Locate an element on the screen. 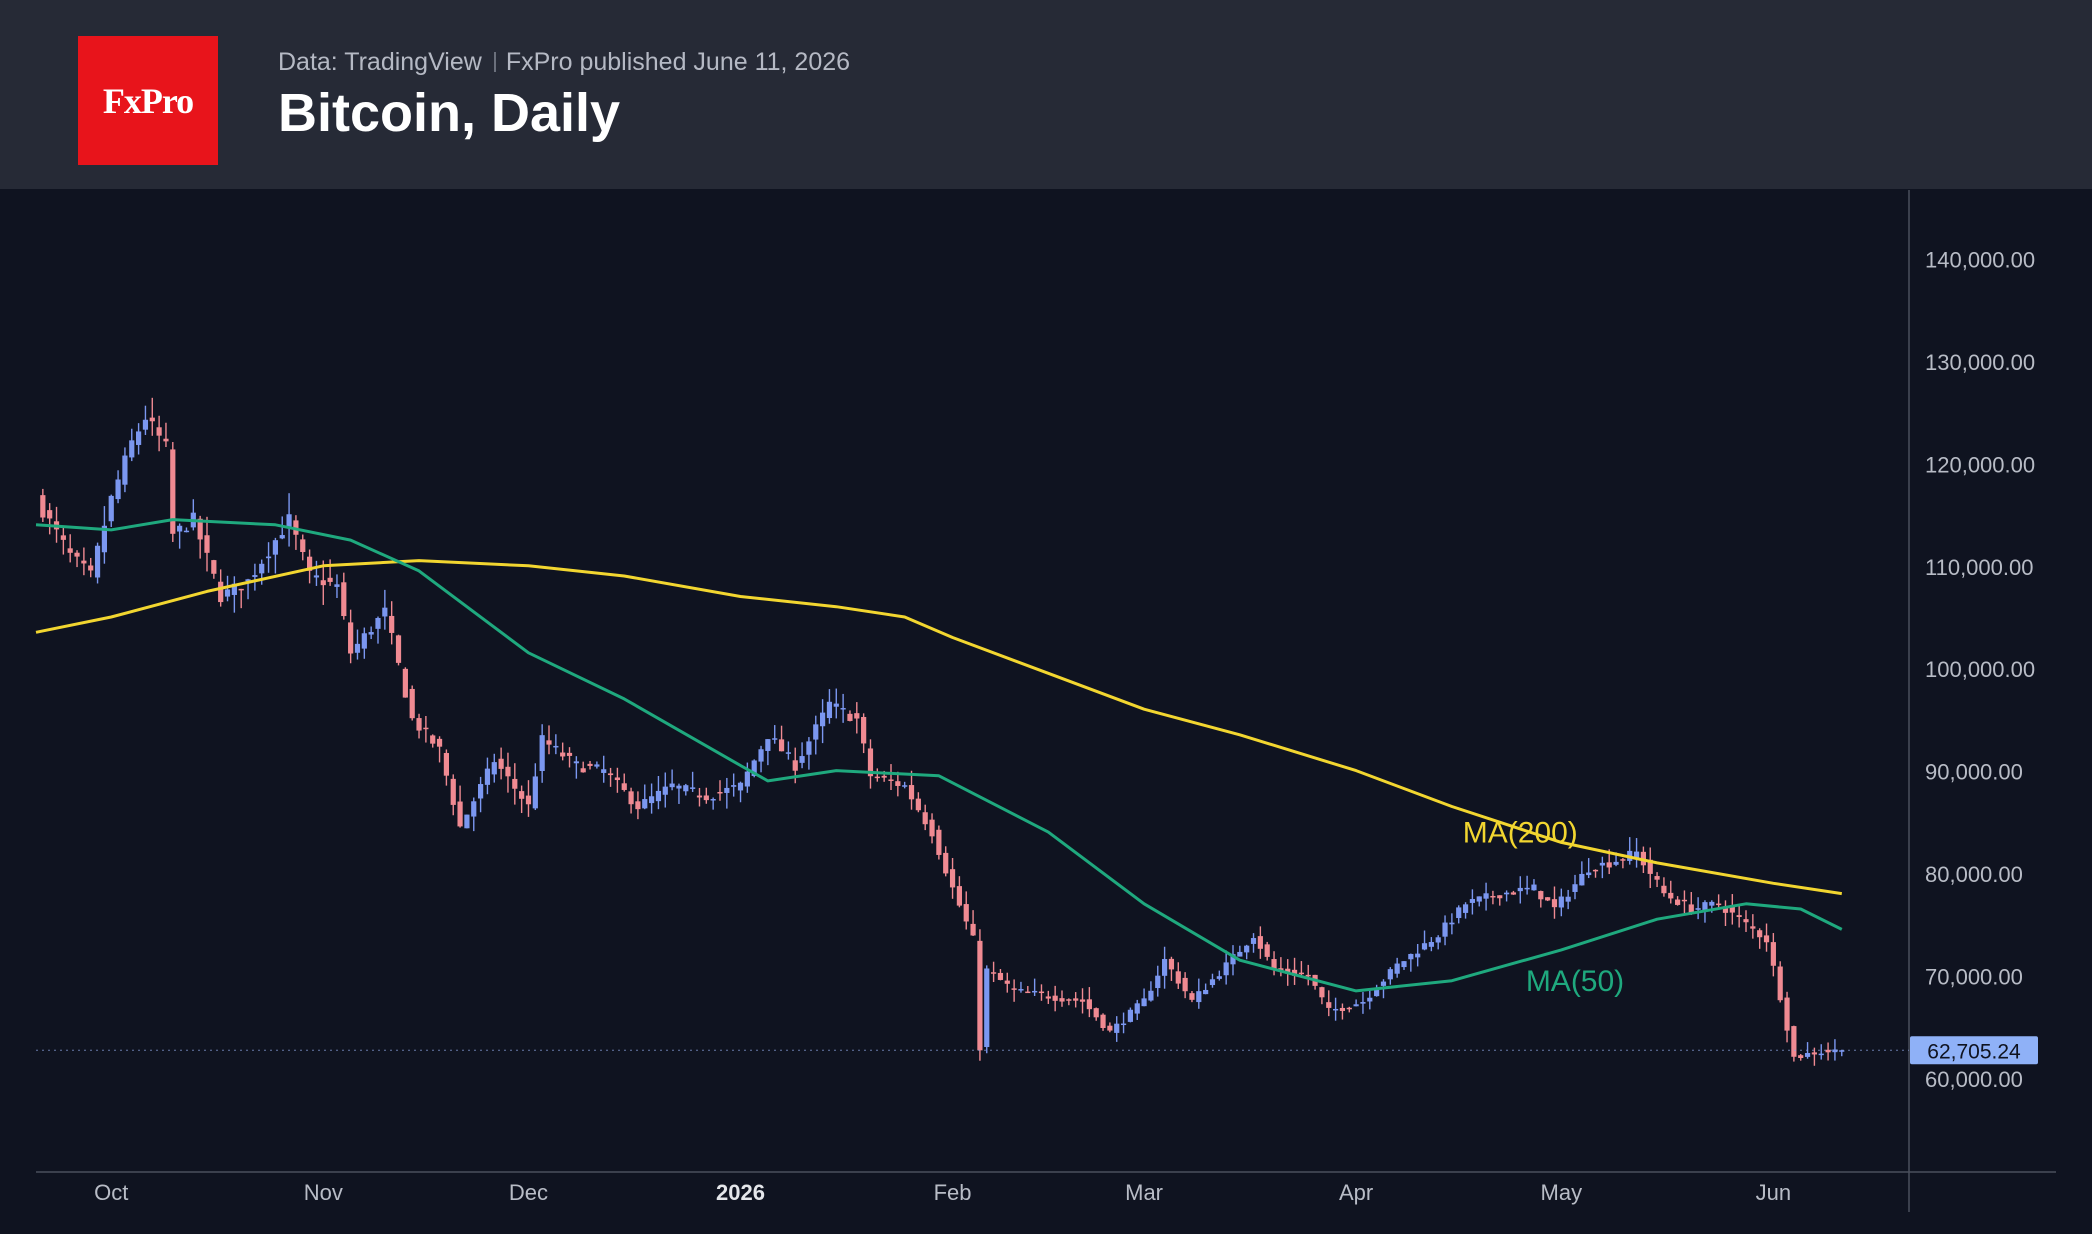  x-tick-label: Dec is located at coordinates (528, 1192).